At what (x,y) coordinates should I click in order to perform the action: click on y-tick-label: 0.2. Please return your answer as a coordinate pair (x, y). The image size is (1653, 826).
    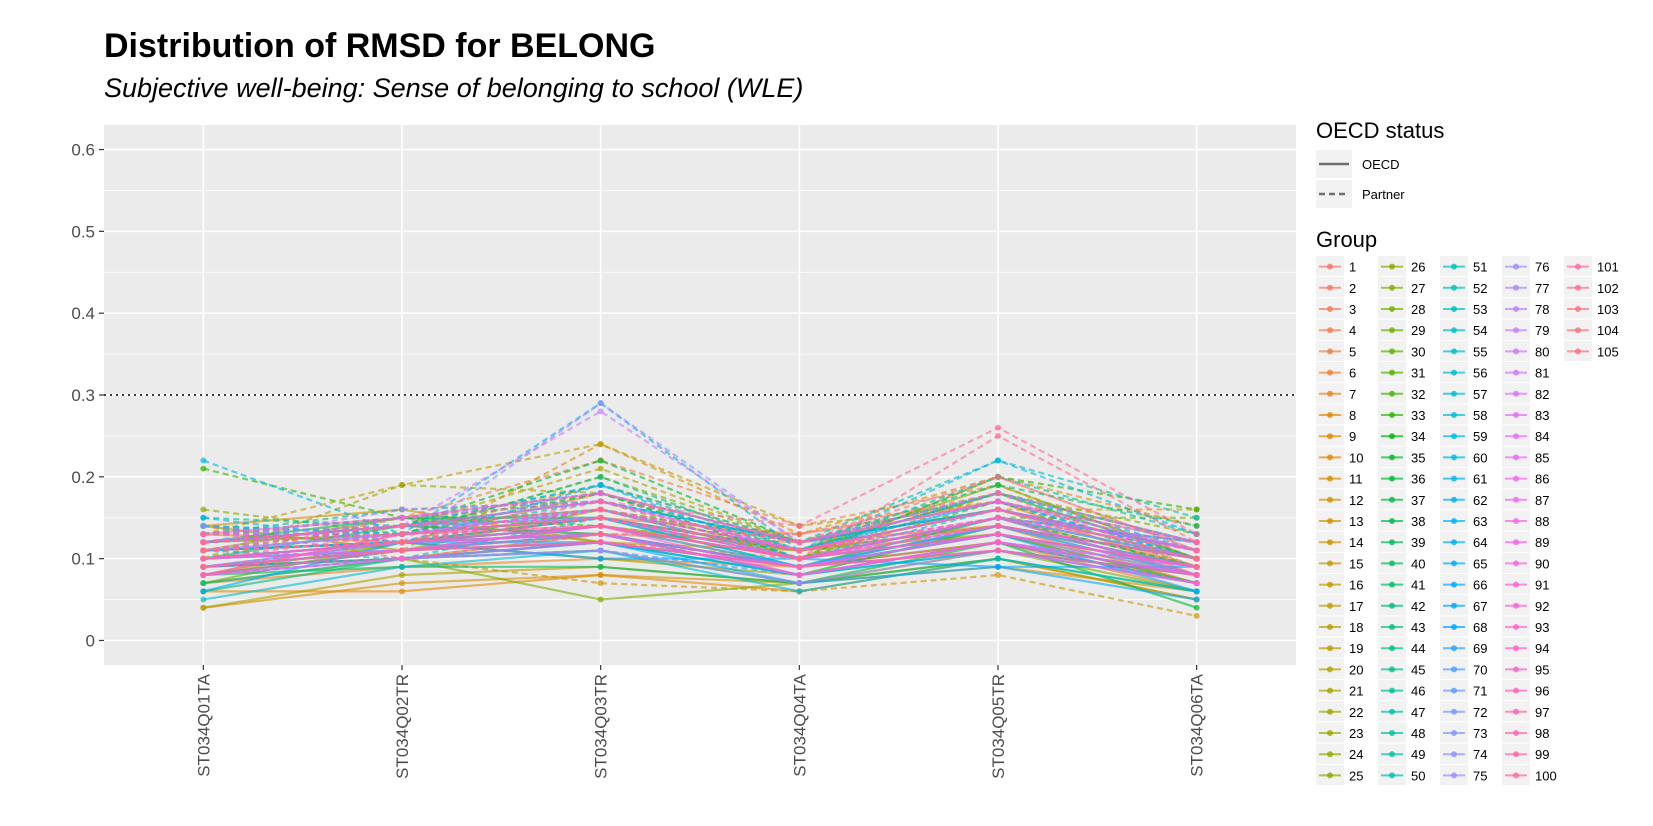
    Looking at the image, I should click on (83, 477).